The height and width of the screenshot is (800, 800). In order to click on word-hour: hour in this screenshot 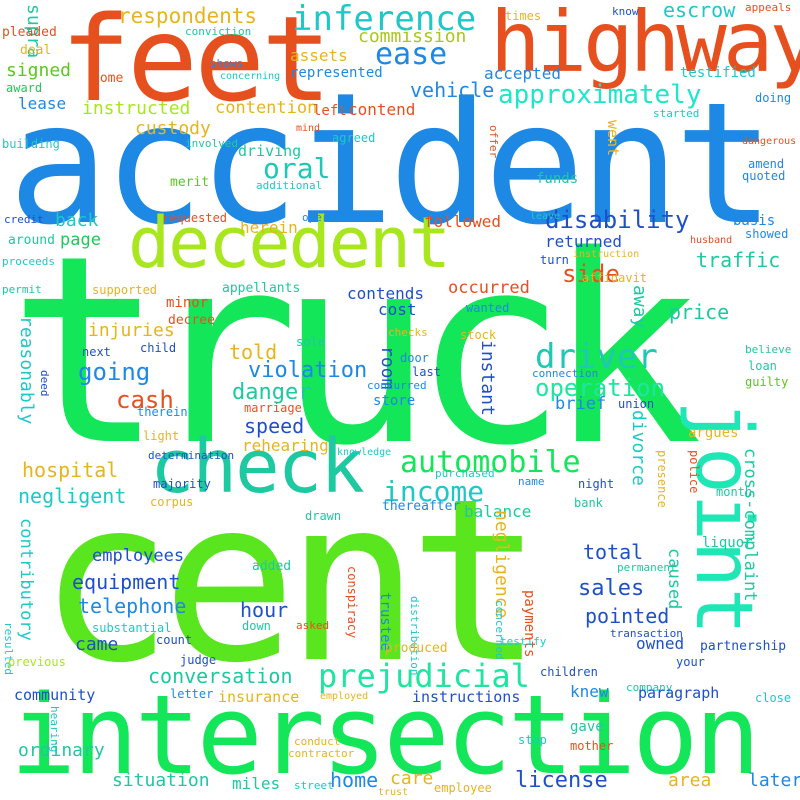, I will do `click(264, 610)`.